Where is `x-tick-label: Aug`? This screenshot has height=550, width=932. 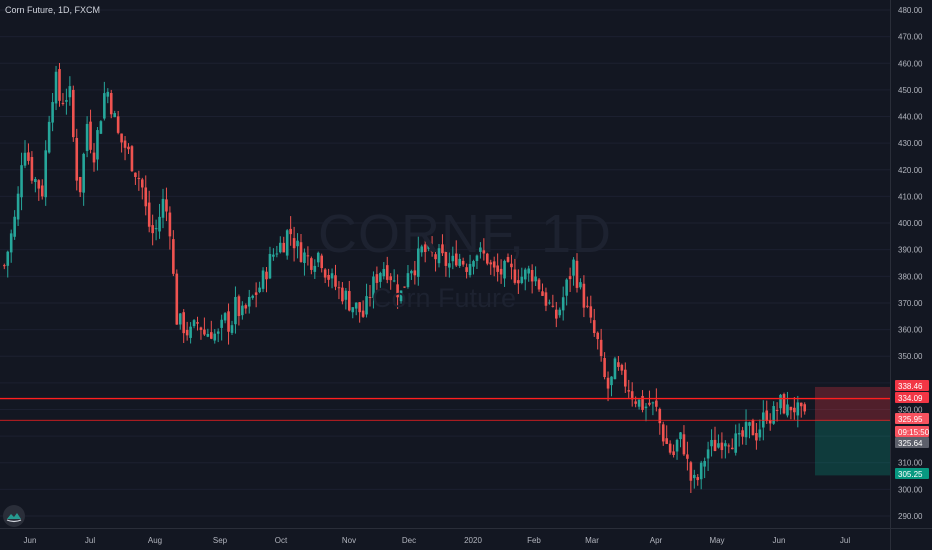
x-tick-label: Aug is located at coordinates (155, 540).